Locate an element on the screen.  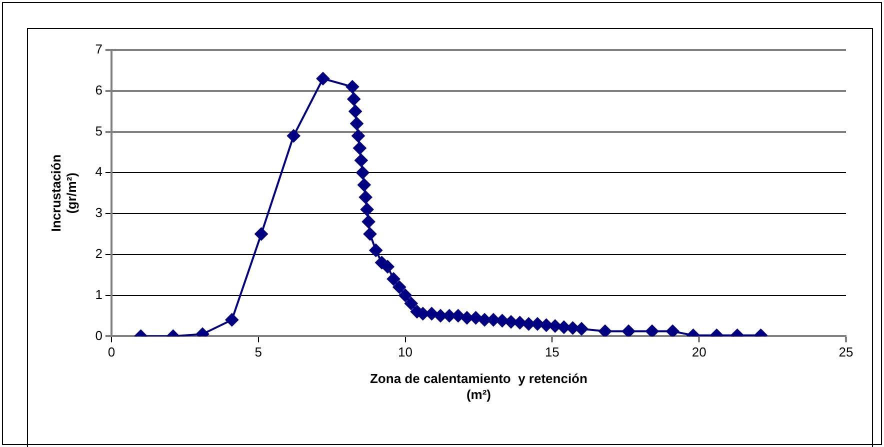
x-axis-title: Zona de calentamiento y retención (m²) is located at coordinates (479, 386).